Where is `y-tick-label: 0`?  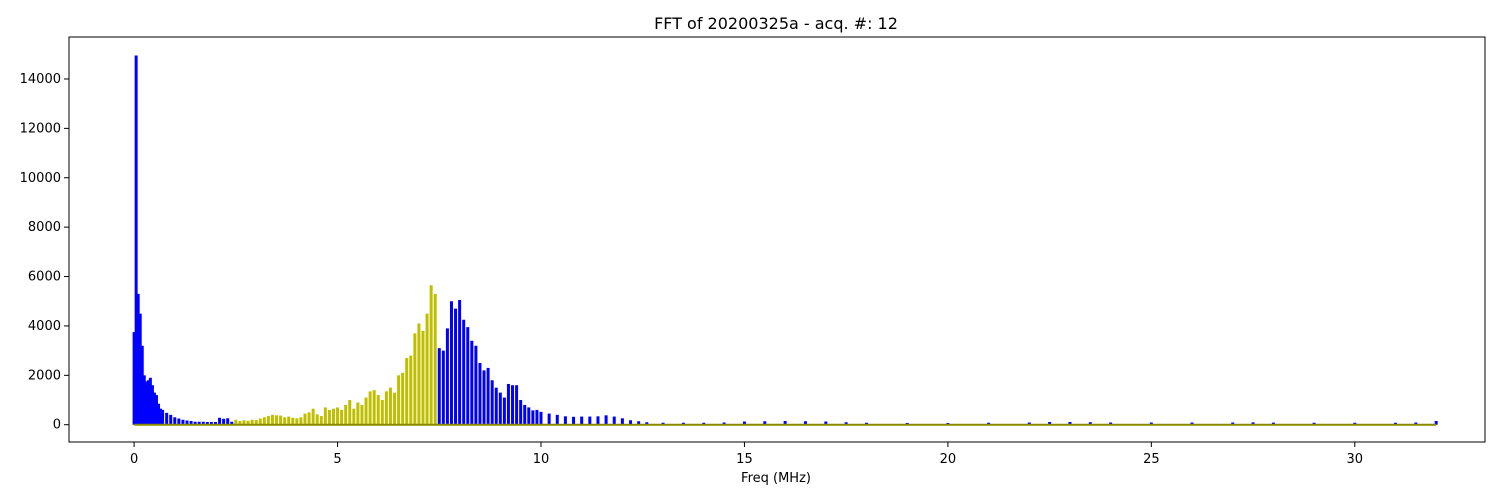
y-tick-label: 0 is located at coordinates (57, 425).